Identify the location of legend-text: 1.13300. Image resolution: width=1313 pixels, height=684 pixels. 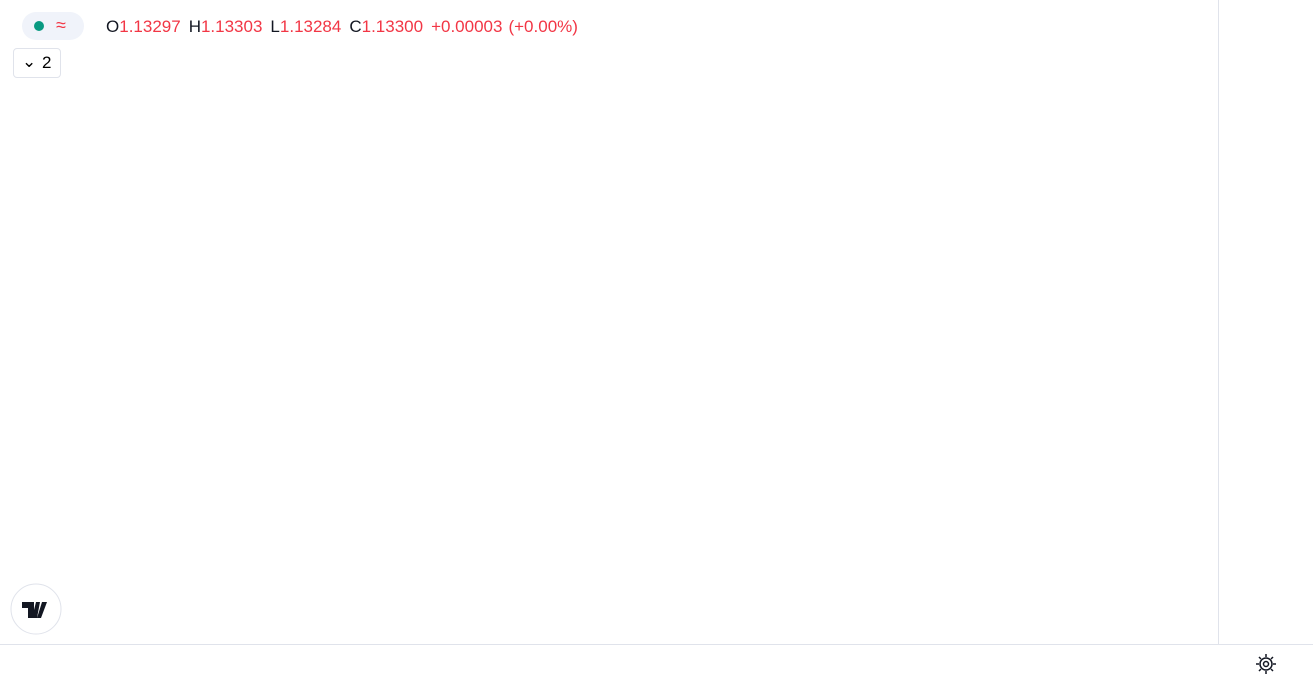
(392, 26).